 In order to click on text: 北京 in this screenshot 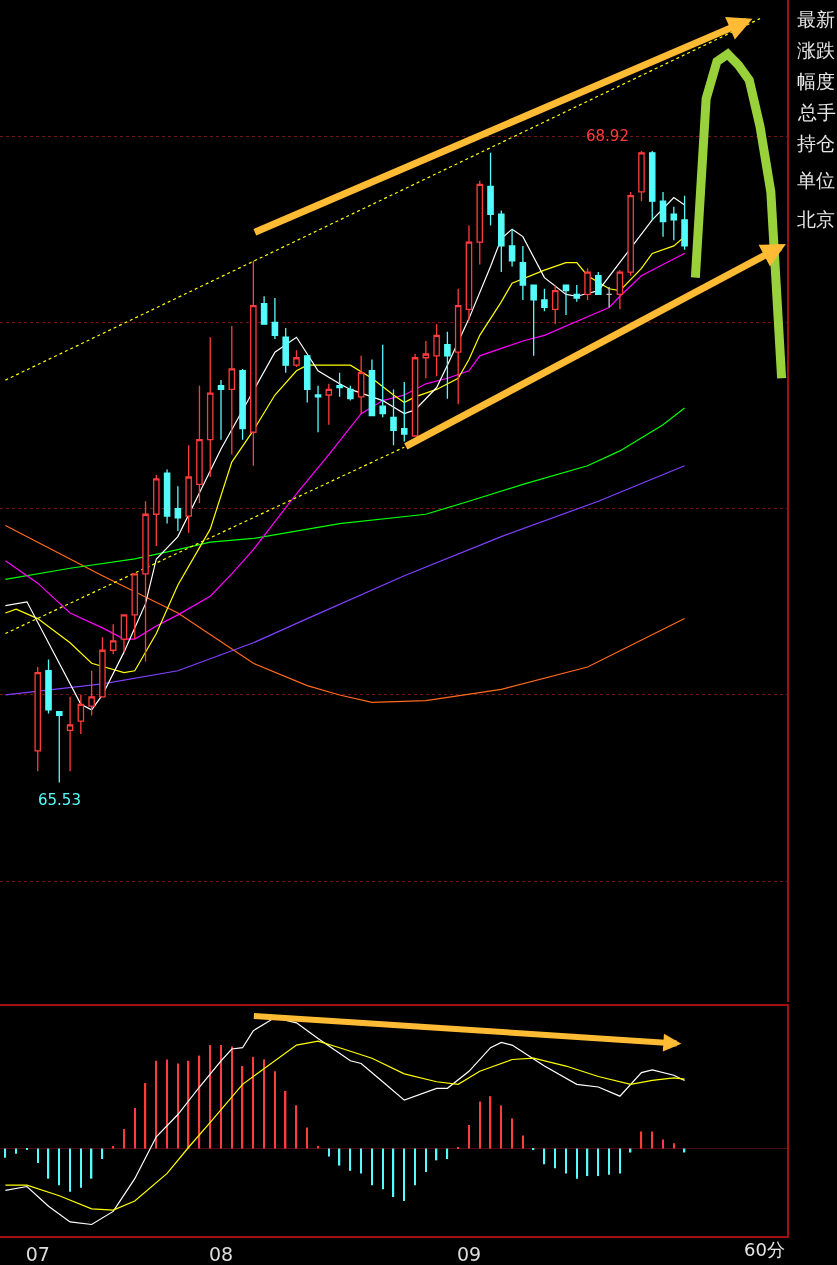, I will do `click(816, 219)`.